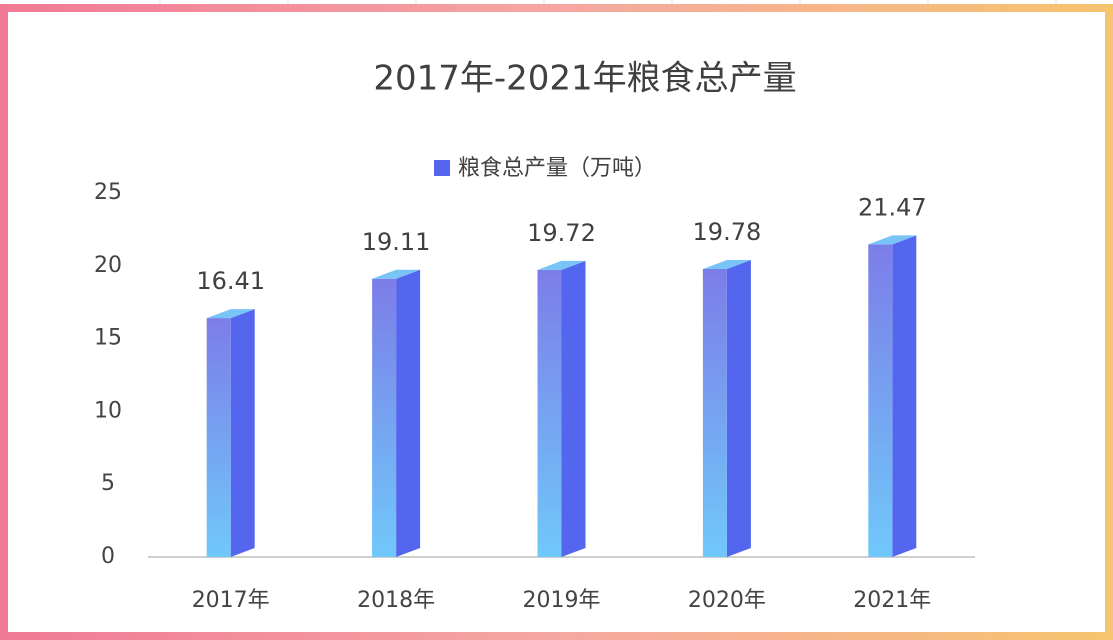 This screenshot has width=1113, height=640. I want to click on y-tick-label: 10, so click(108, 410).